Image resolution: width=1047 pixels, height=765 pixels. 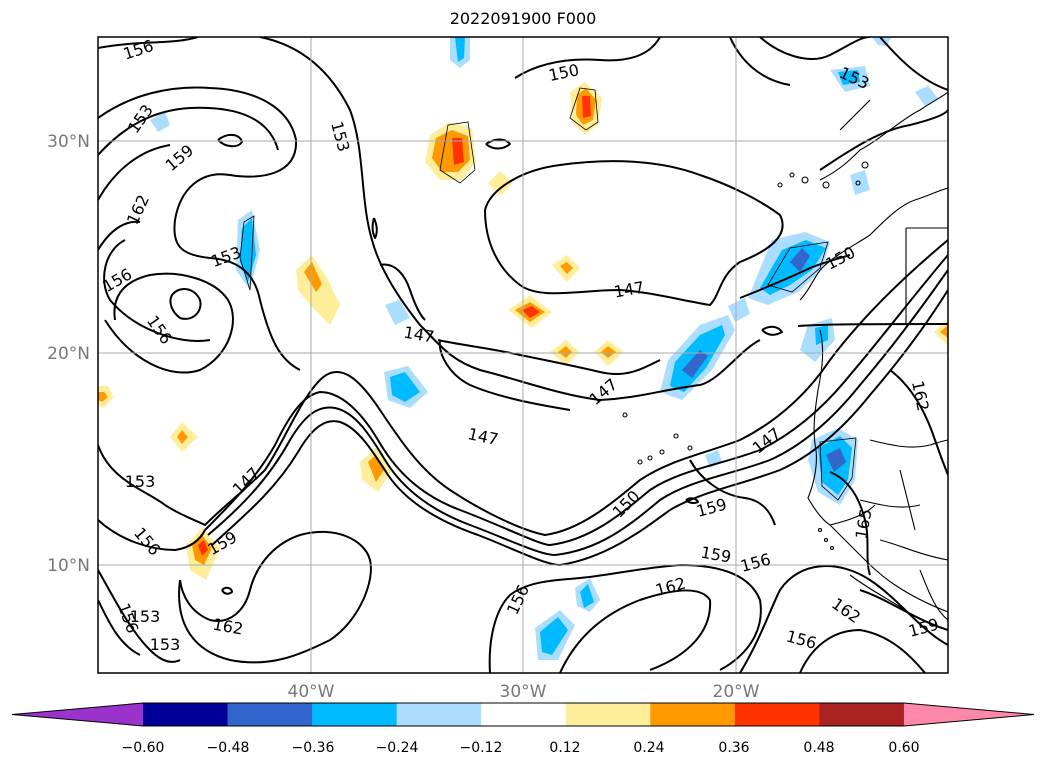 What do you see at coordinates (397, 748) in the screenshot?
I see `colorbar-tick-label: −0.24` at bounding box center [397, 748].